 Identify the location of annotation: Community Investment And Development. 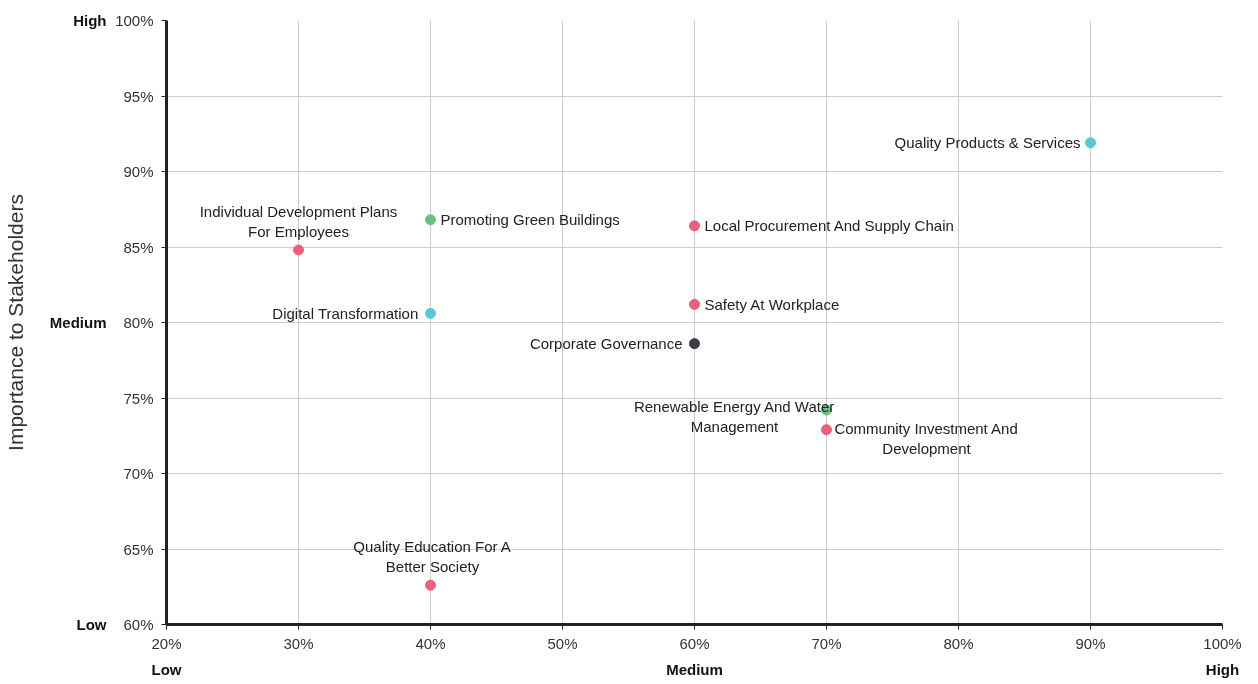
(926, 438).